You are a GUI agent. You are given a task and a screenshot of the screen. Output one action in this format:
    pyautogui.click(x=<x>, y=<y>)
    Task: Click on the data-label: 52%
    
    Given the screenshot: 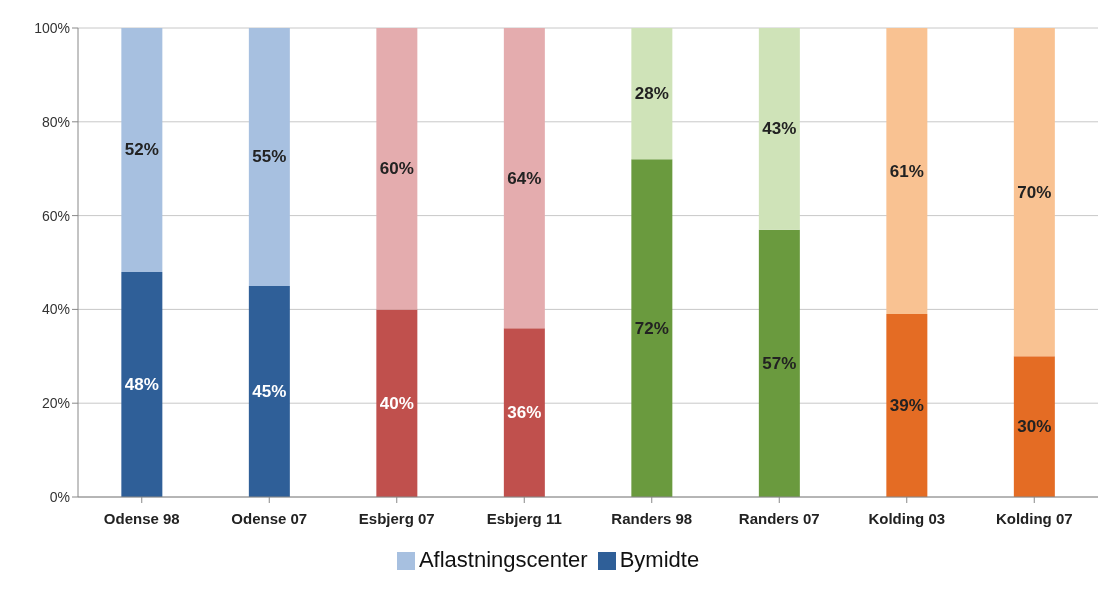 What is the action you would take?
    pyautogui.click(x=141, y=150)
    